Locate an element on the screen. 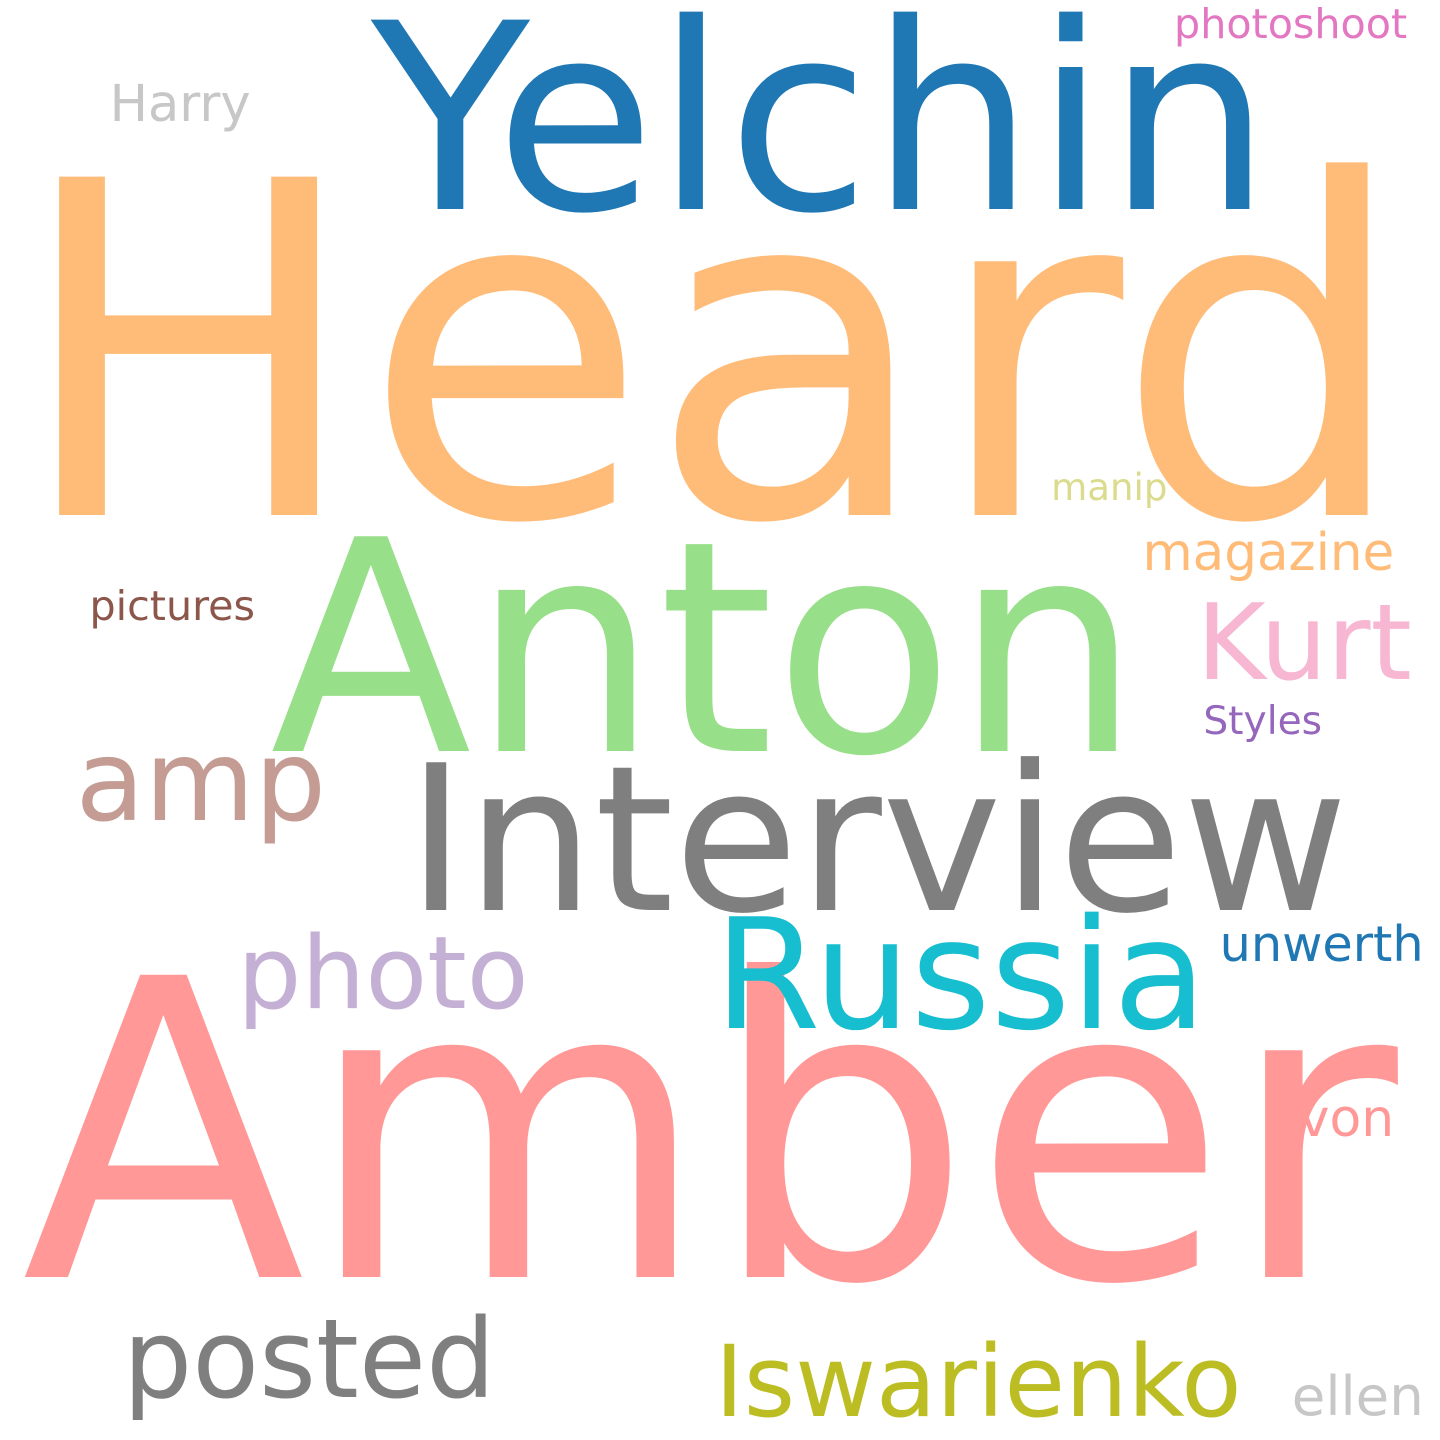  word-manip: manip is located at coordinates (1109, 487).